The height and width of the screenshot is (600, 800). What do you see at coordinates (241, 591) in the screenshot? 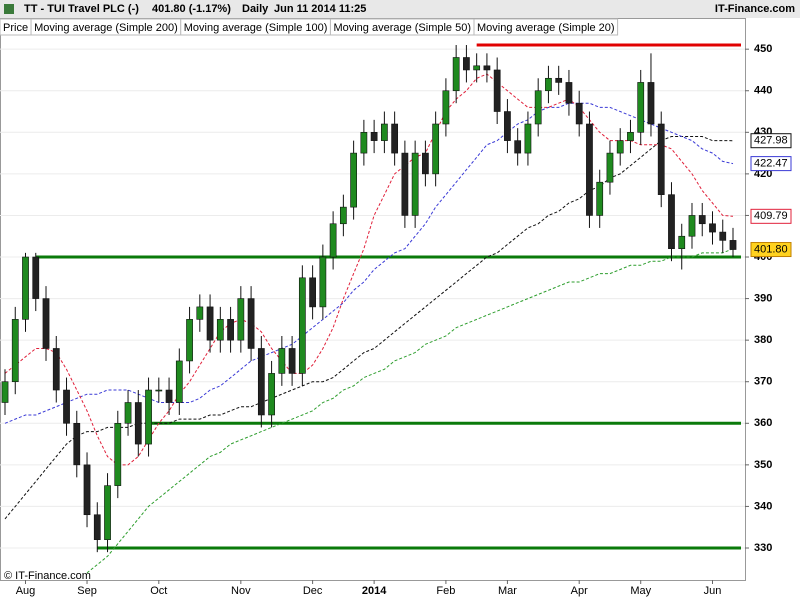
I see `x-tick-label: Nov` at bounding box center [241, 591].